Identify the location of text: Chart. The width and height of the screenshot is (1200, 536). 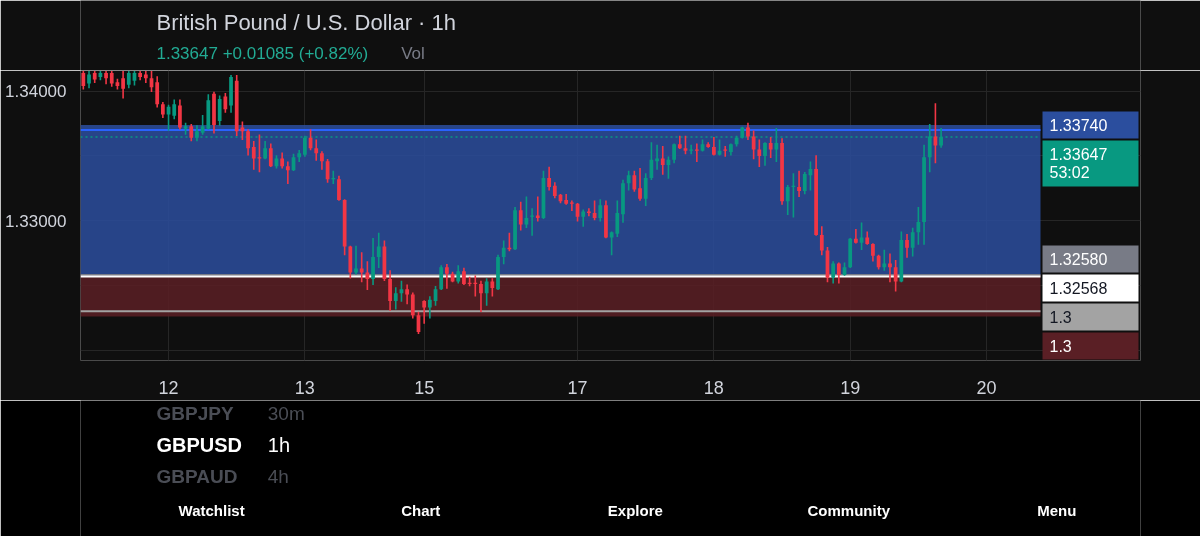
(421, 510).